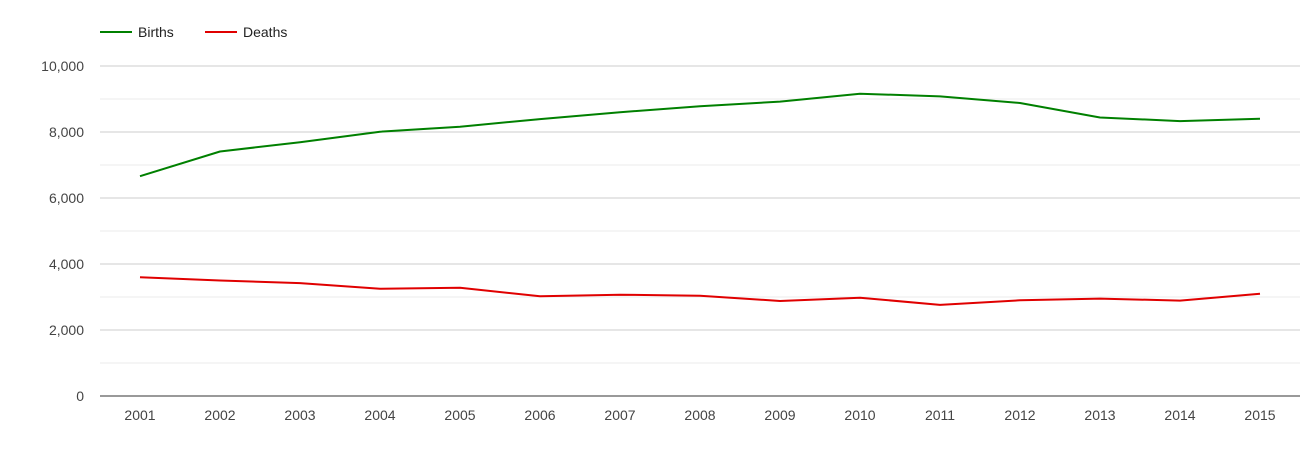 This screenshot has height=450, width=1305. I want to click on x-tick-label: 2011, so click(940, 415).